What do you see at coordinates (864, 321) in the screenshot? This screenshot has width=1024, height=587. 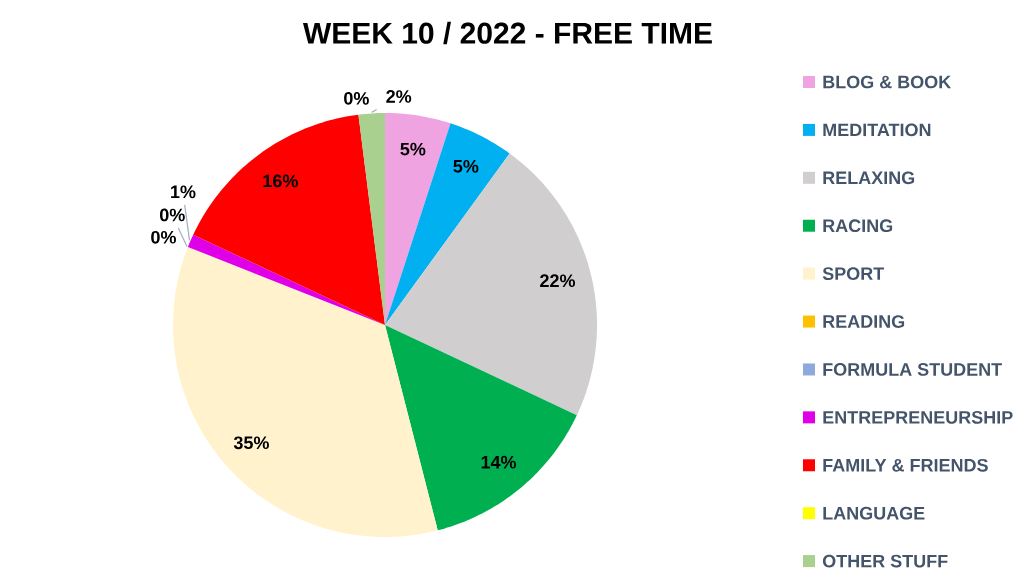 I see `legend-label: READING` at bounding box center [864, 321].